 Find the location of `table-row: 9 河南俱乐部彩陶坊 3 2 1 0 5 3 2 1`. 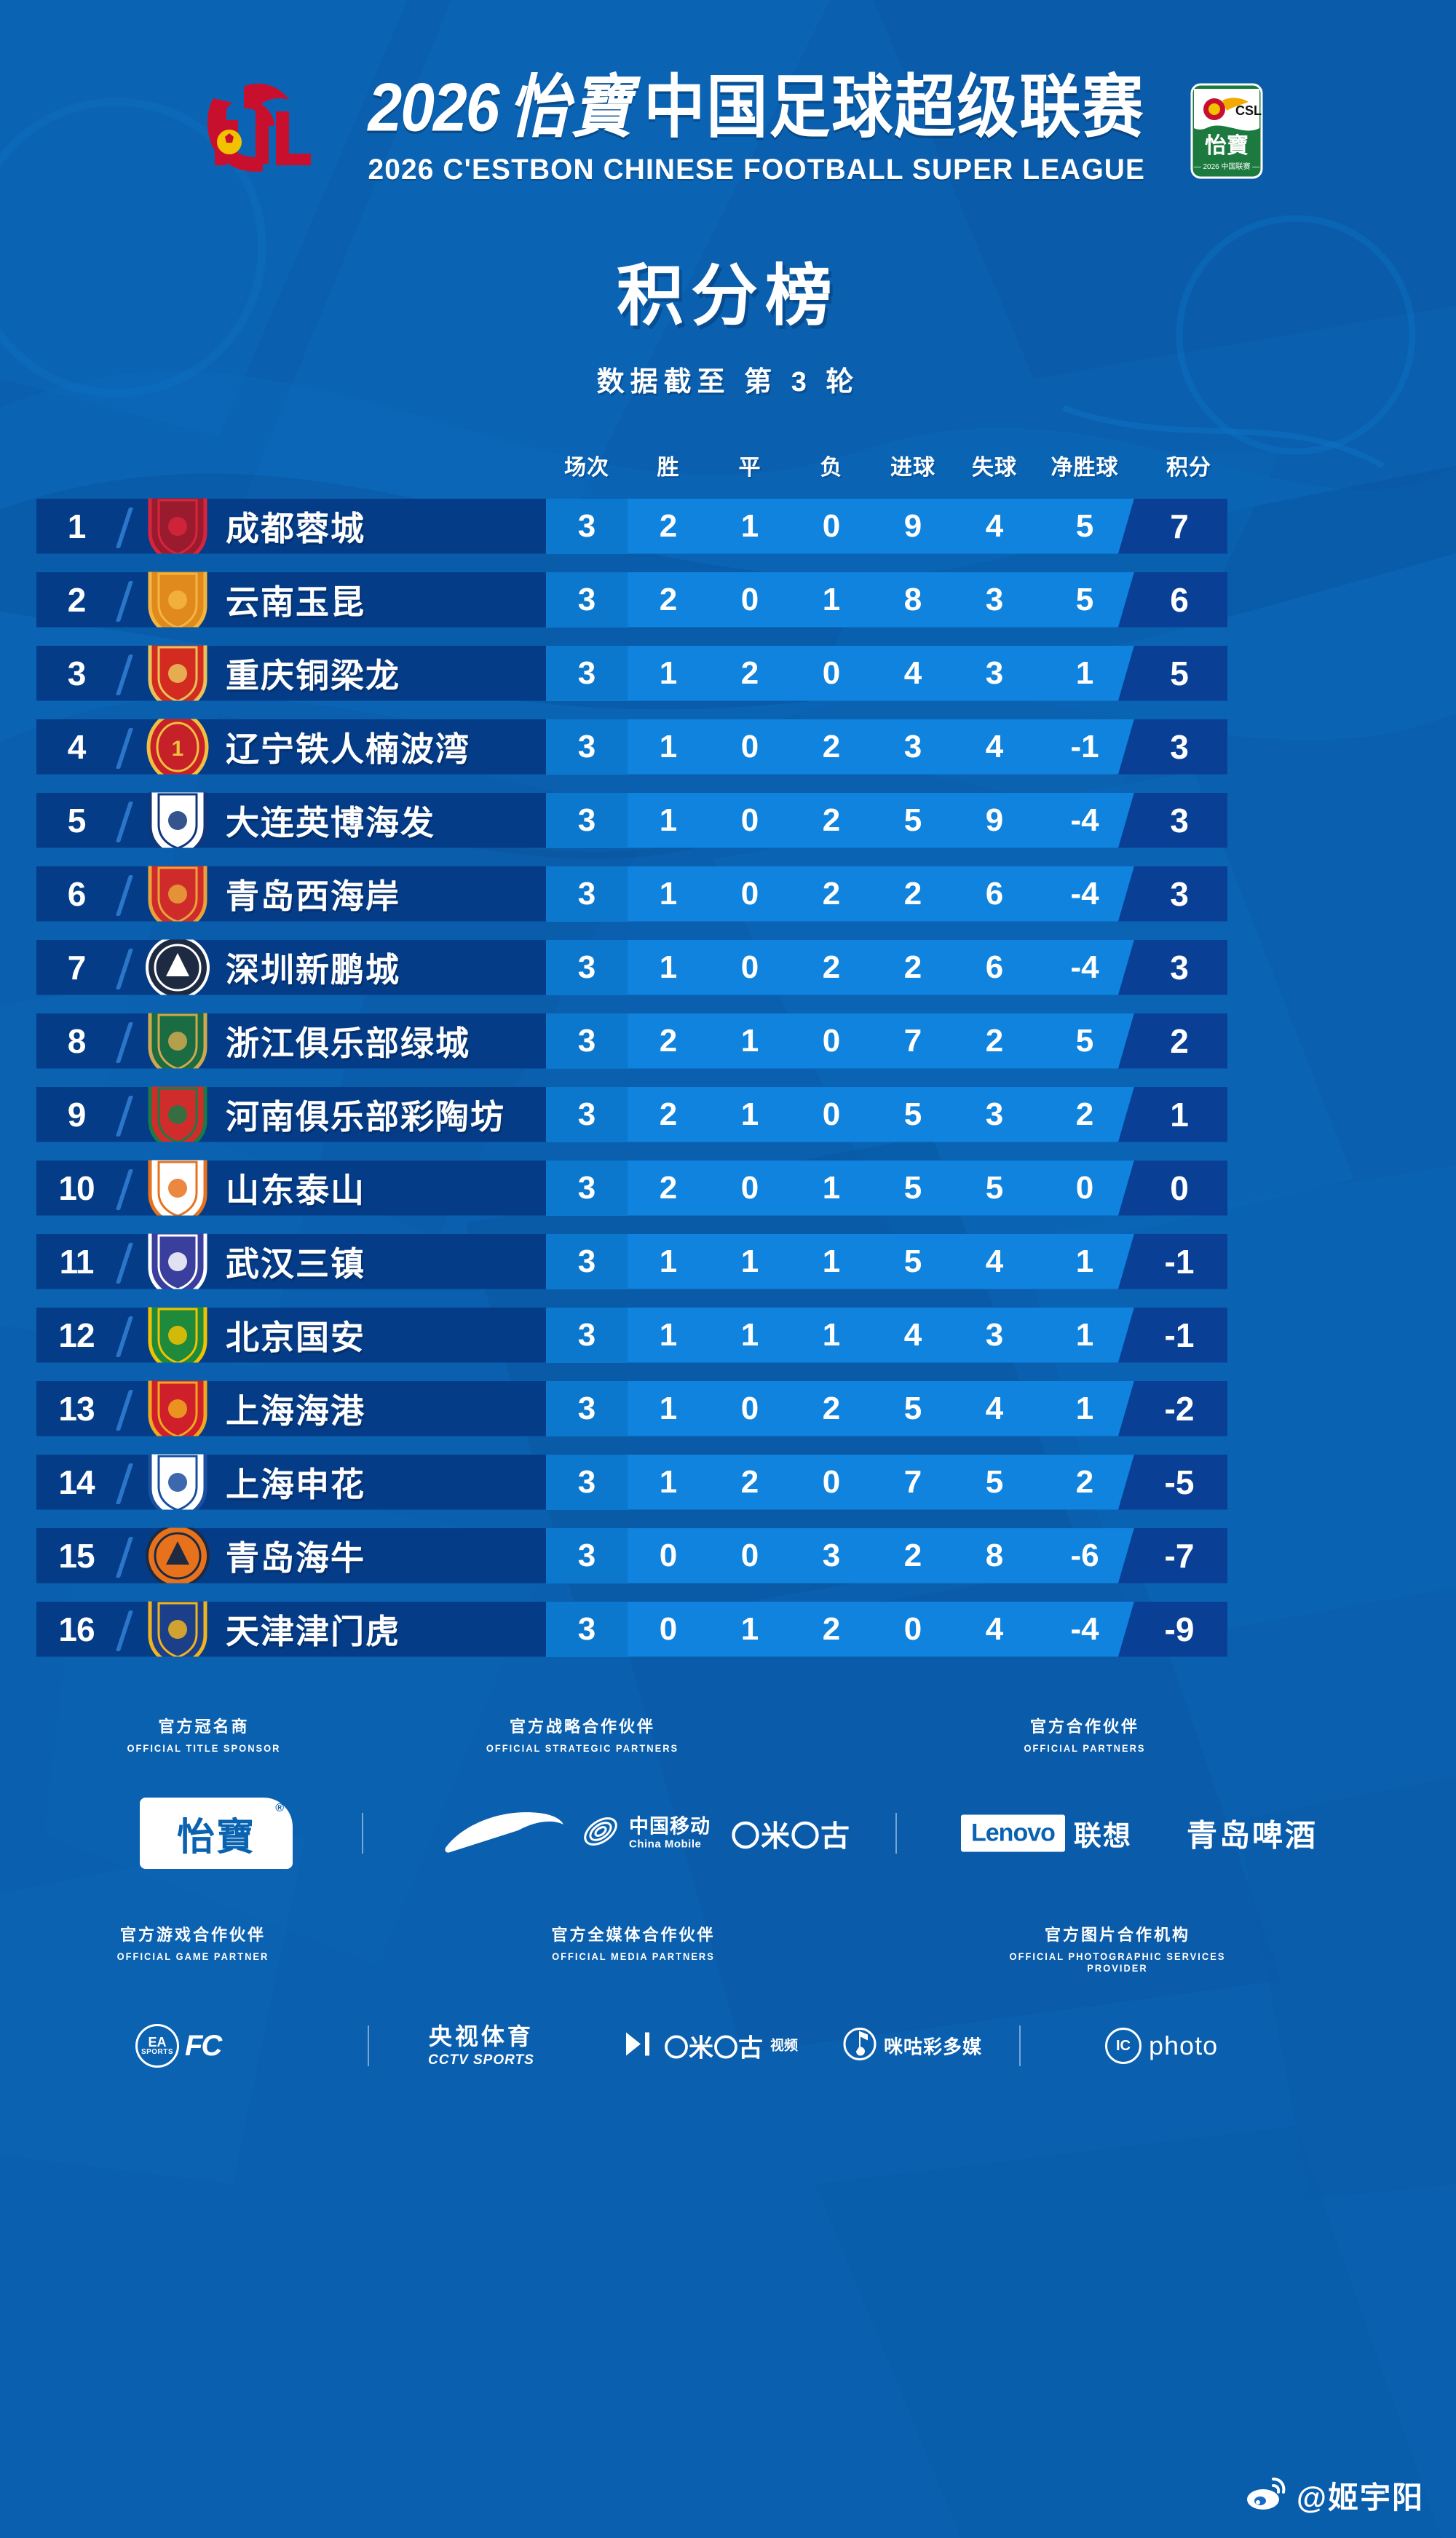

table-row: 9 河南俱乐部彩陶坊 3 2 1 0 5 3 2 1 is located at coordinates (728, 1115).